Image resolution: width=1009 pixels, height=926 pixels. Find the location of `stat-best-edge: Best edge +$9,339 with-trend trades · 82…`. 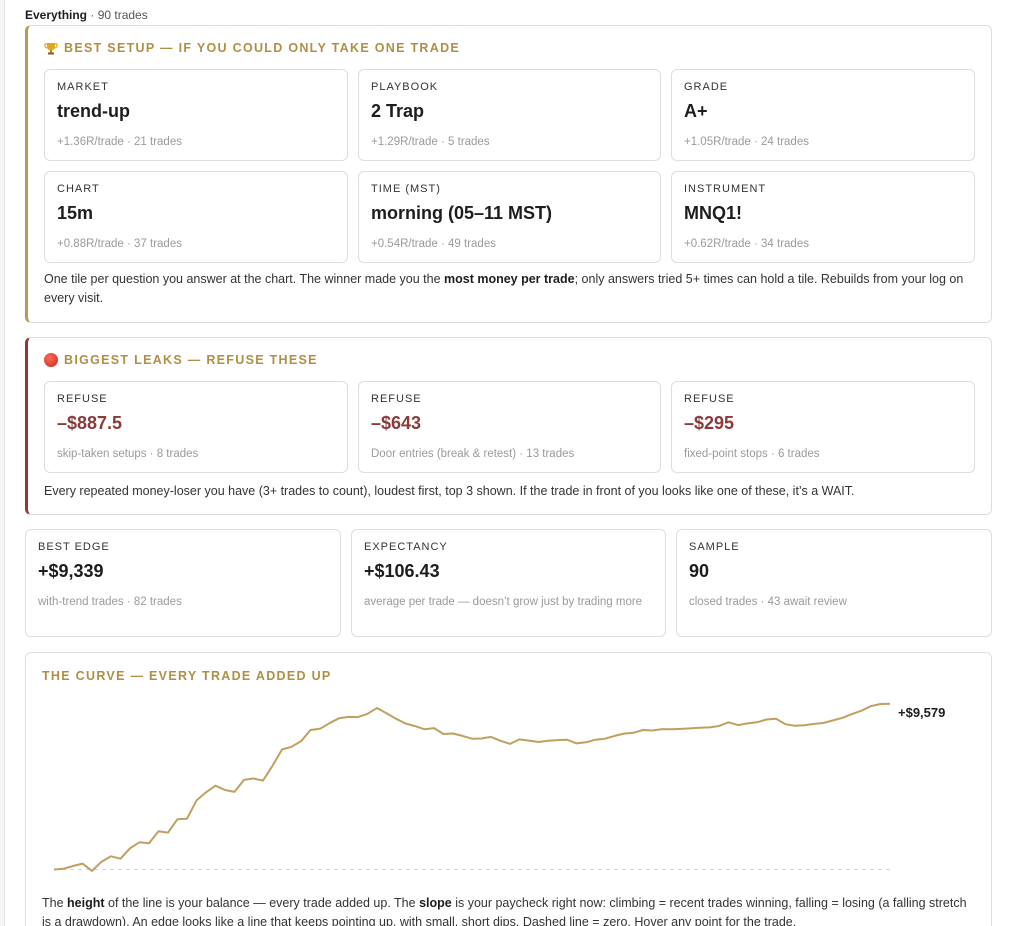

stat-best-edge: Best edge +$9,339 with-trend trades · 82… is located at coordinates (183, 583).